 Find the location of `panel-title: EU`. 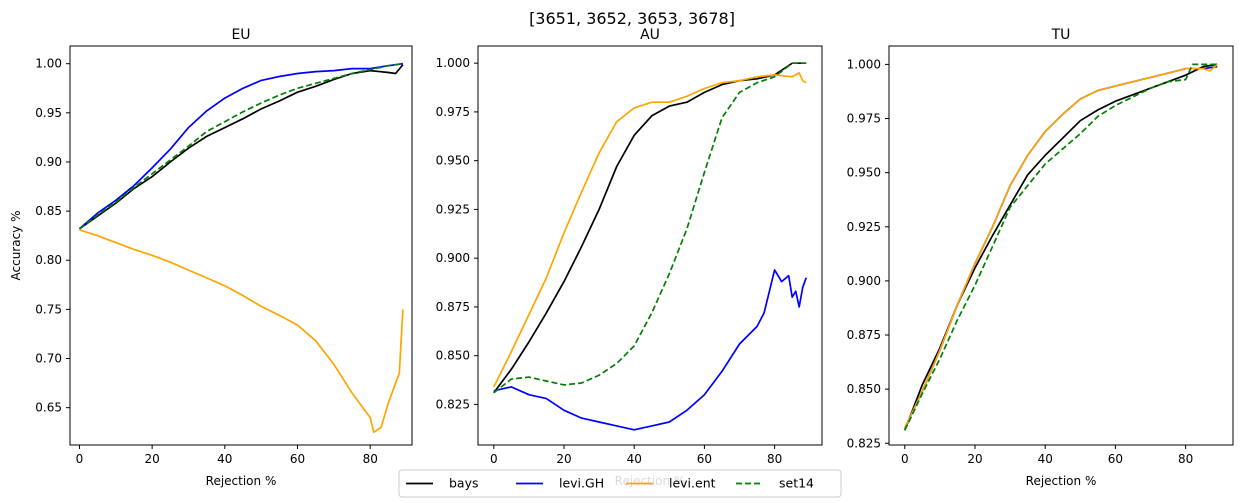

panel-title: EU is located at coordinates (240, 35).